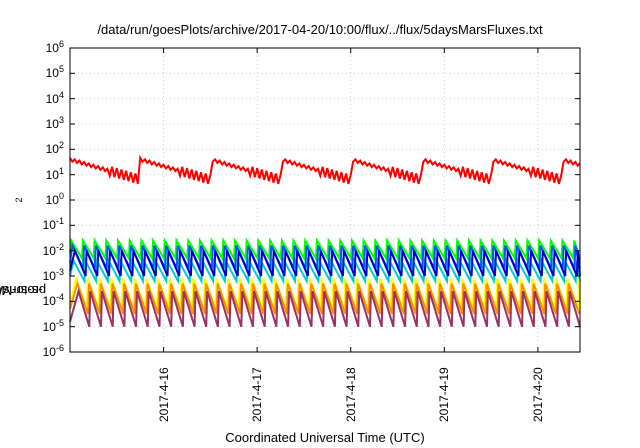 The height and width of the screenshot is (448, 640). I want to click on y-tick-label: 10⁴, so click(54, 97).